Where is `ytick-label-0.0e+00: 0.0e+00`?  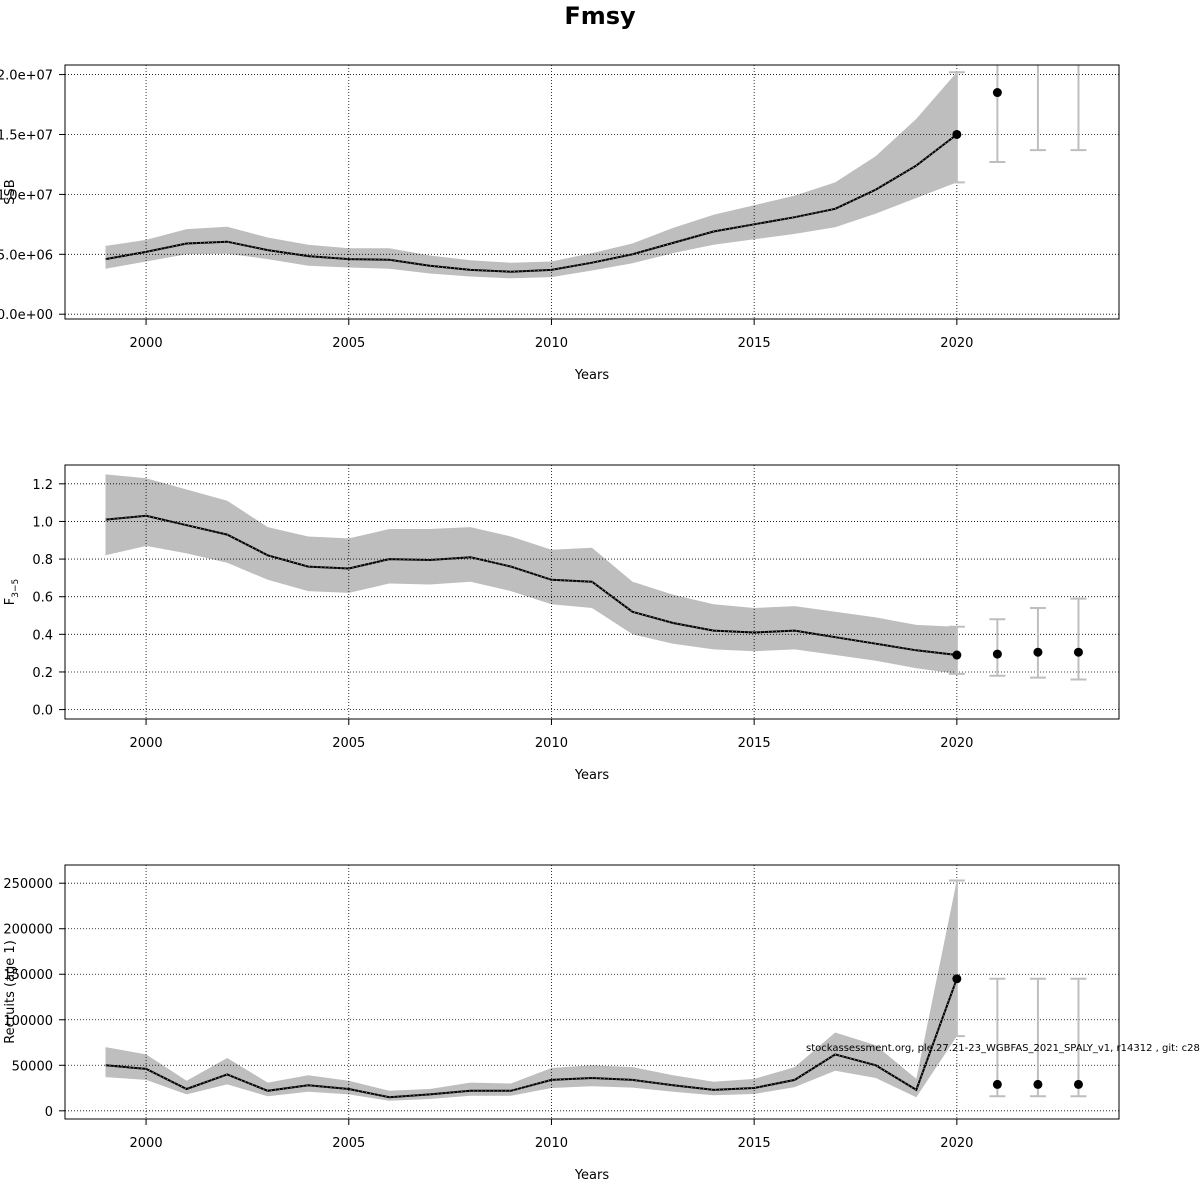 ytick-label-0.0e+00: 0.0e+00 is located at coordinates (26, 315).